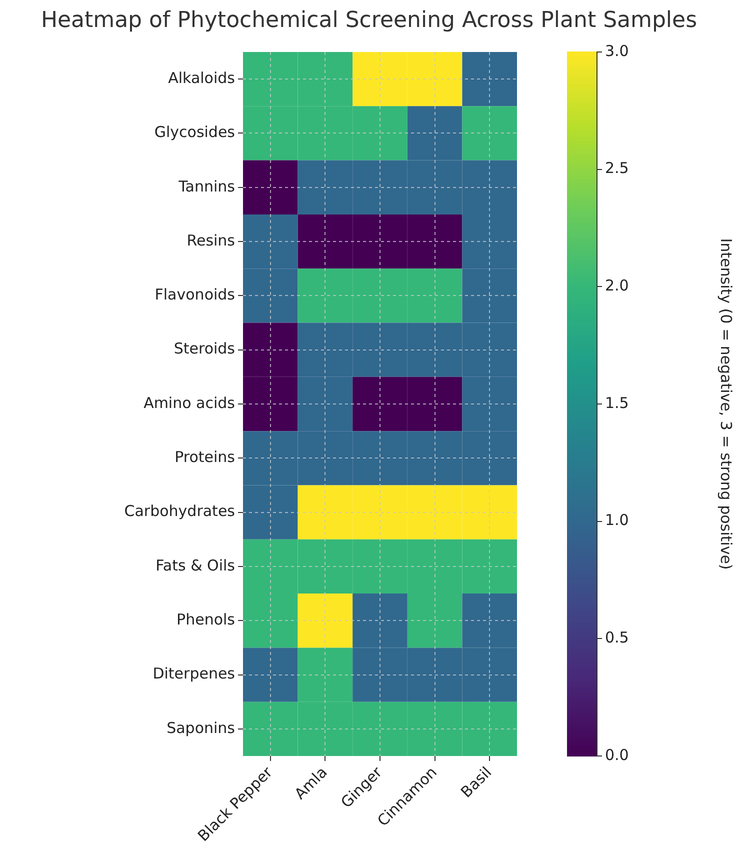  I want to click on y-tick-label: Saponins, so click(201, 727).